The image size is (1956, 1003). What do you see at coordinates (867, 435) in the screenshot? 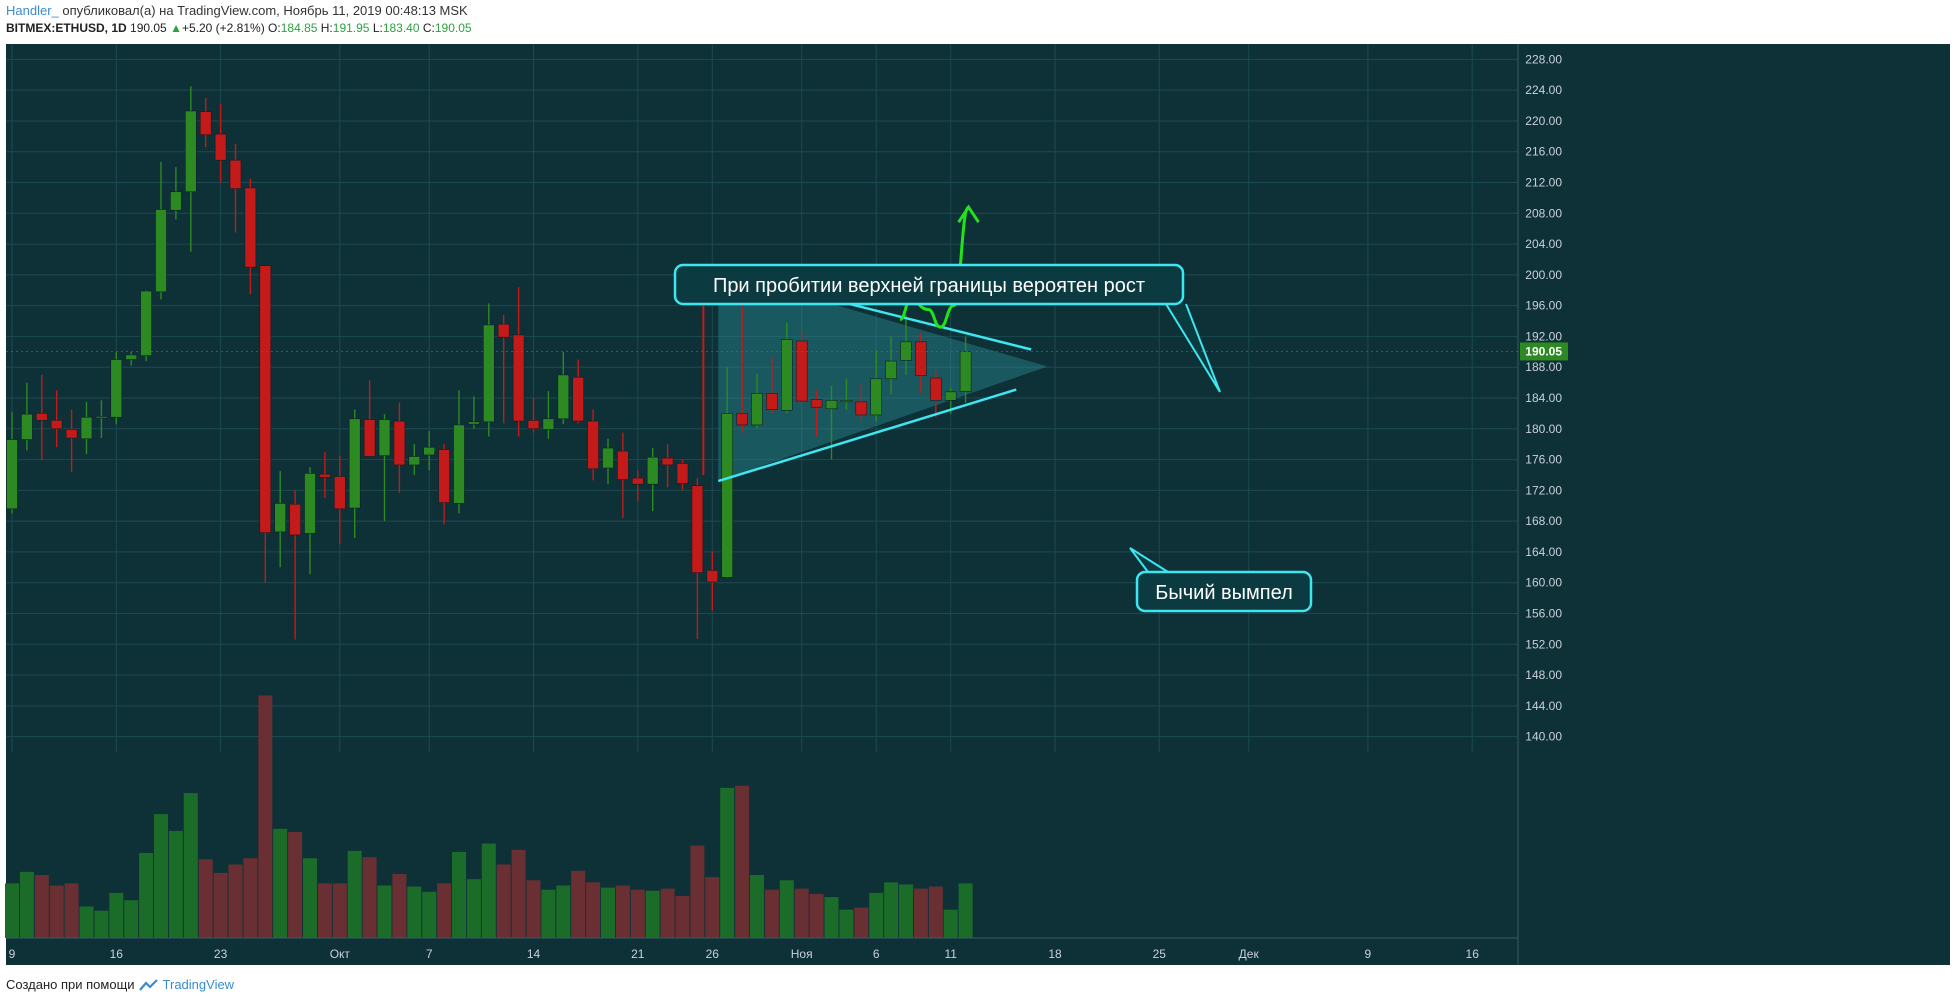
I see `pennant-lower-line` at bounding box center [867, 435].